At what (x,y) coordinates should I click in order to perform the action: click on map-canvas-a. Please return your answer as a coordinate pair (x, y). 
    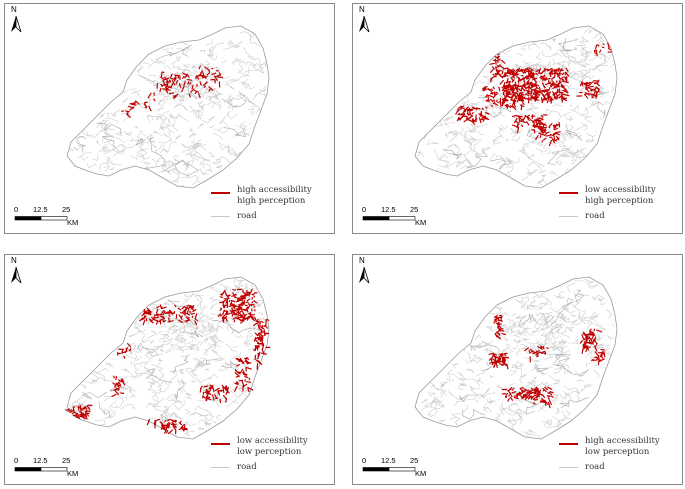
    Looking at the image, I should click on (168, 107).